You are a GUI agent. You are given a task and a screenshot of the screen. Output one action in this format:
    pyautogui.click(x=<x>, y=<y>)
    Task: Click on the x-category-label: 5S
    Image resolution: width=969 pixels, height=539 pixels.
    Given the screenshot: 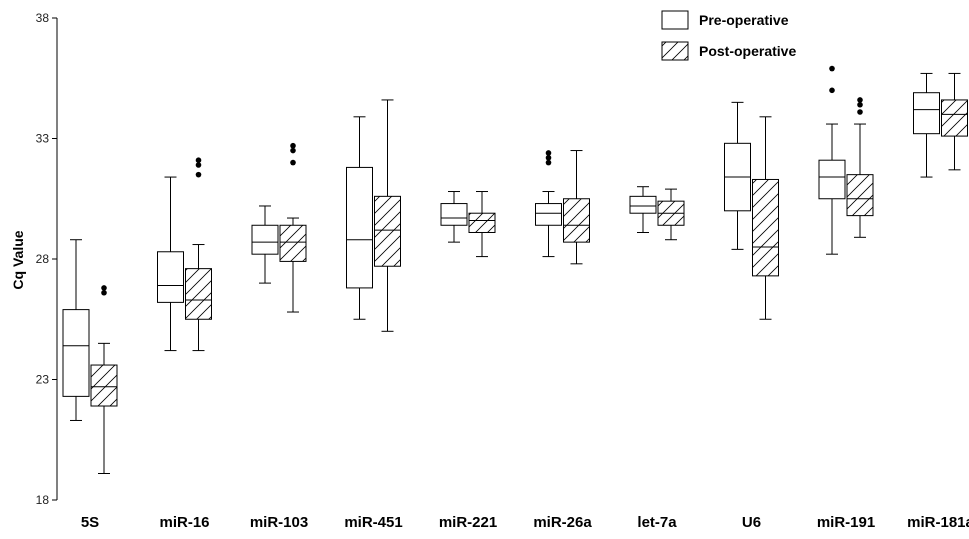 What is the action you would take?
    pyautogui.click(x=90, y=522)
    